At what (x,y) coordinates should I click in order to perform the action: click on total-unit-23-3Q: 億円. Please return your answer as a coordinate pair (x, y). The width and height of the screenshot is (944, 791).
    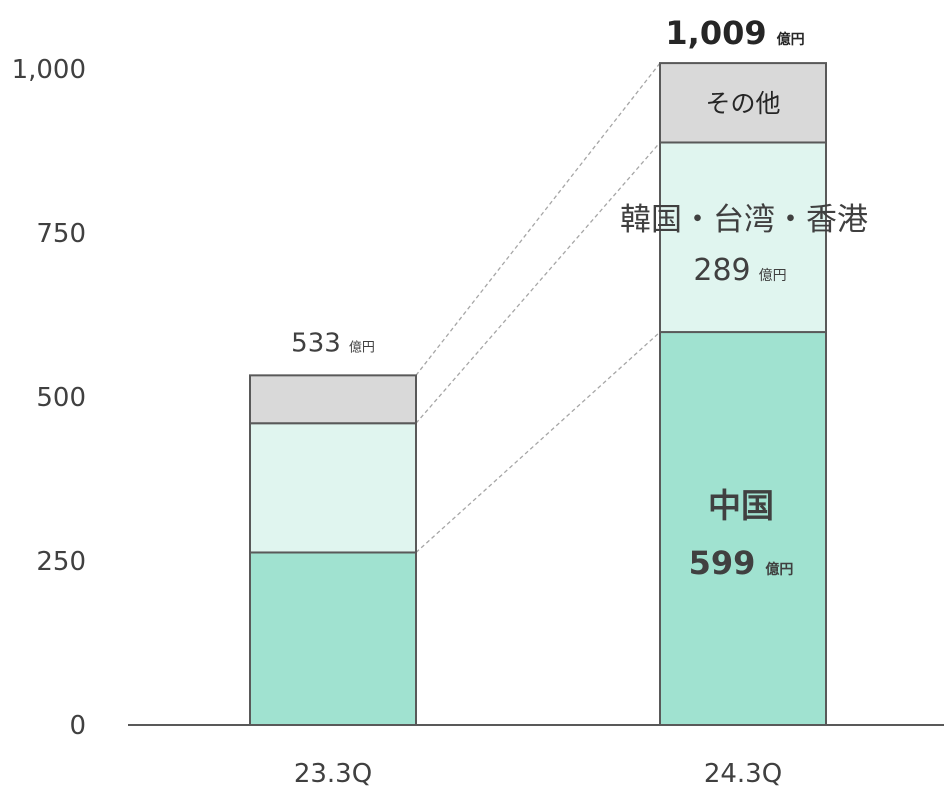
    Looking at the image, I should click on (362, 347).